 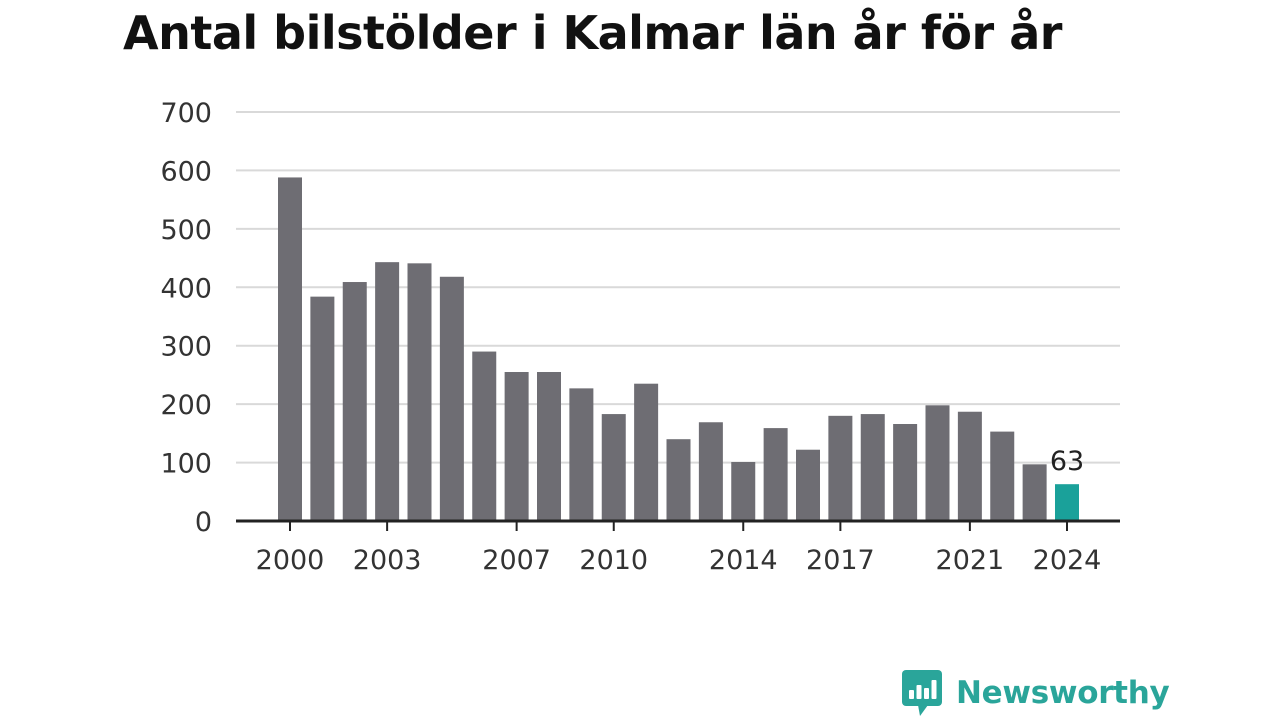 I want to click on data-labels: 63, so click(x=1067, y=461).